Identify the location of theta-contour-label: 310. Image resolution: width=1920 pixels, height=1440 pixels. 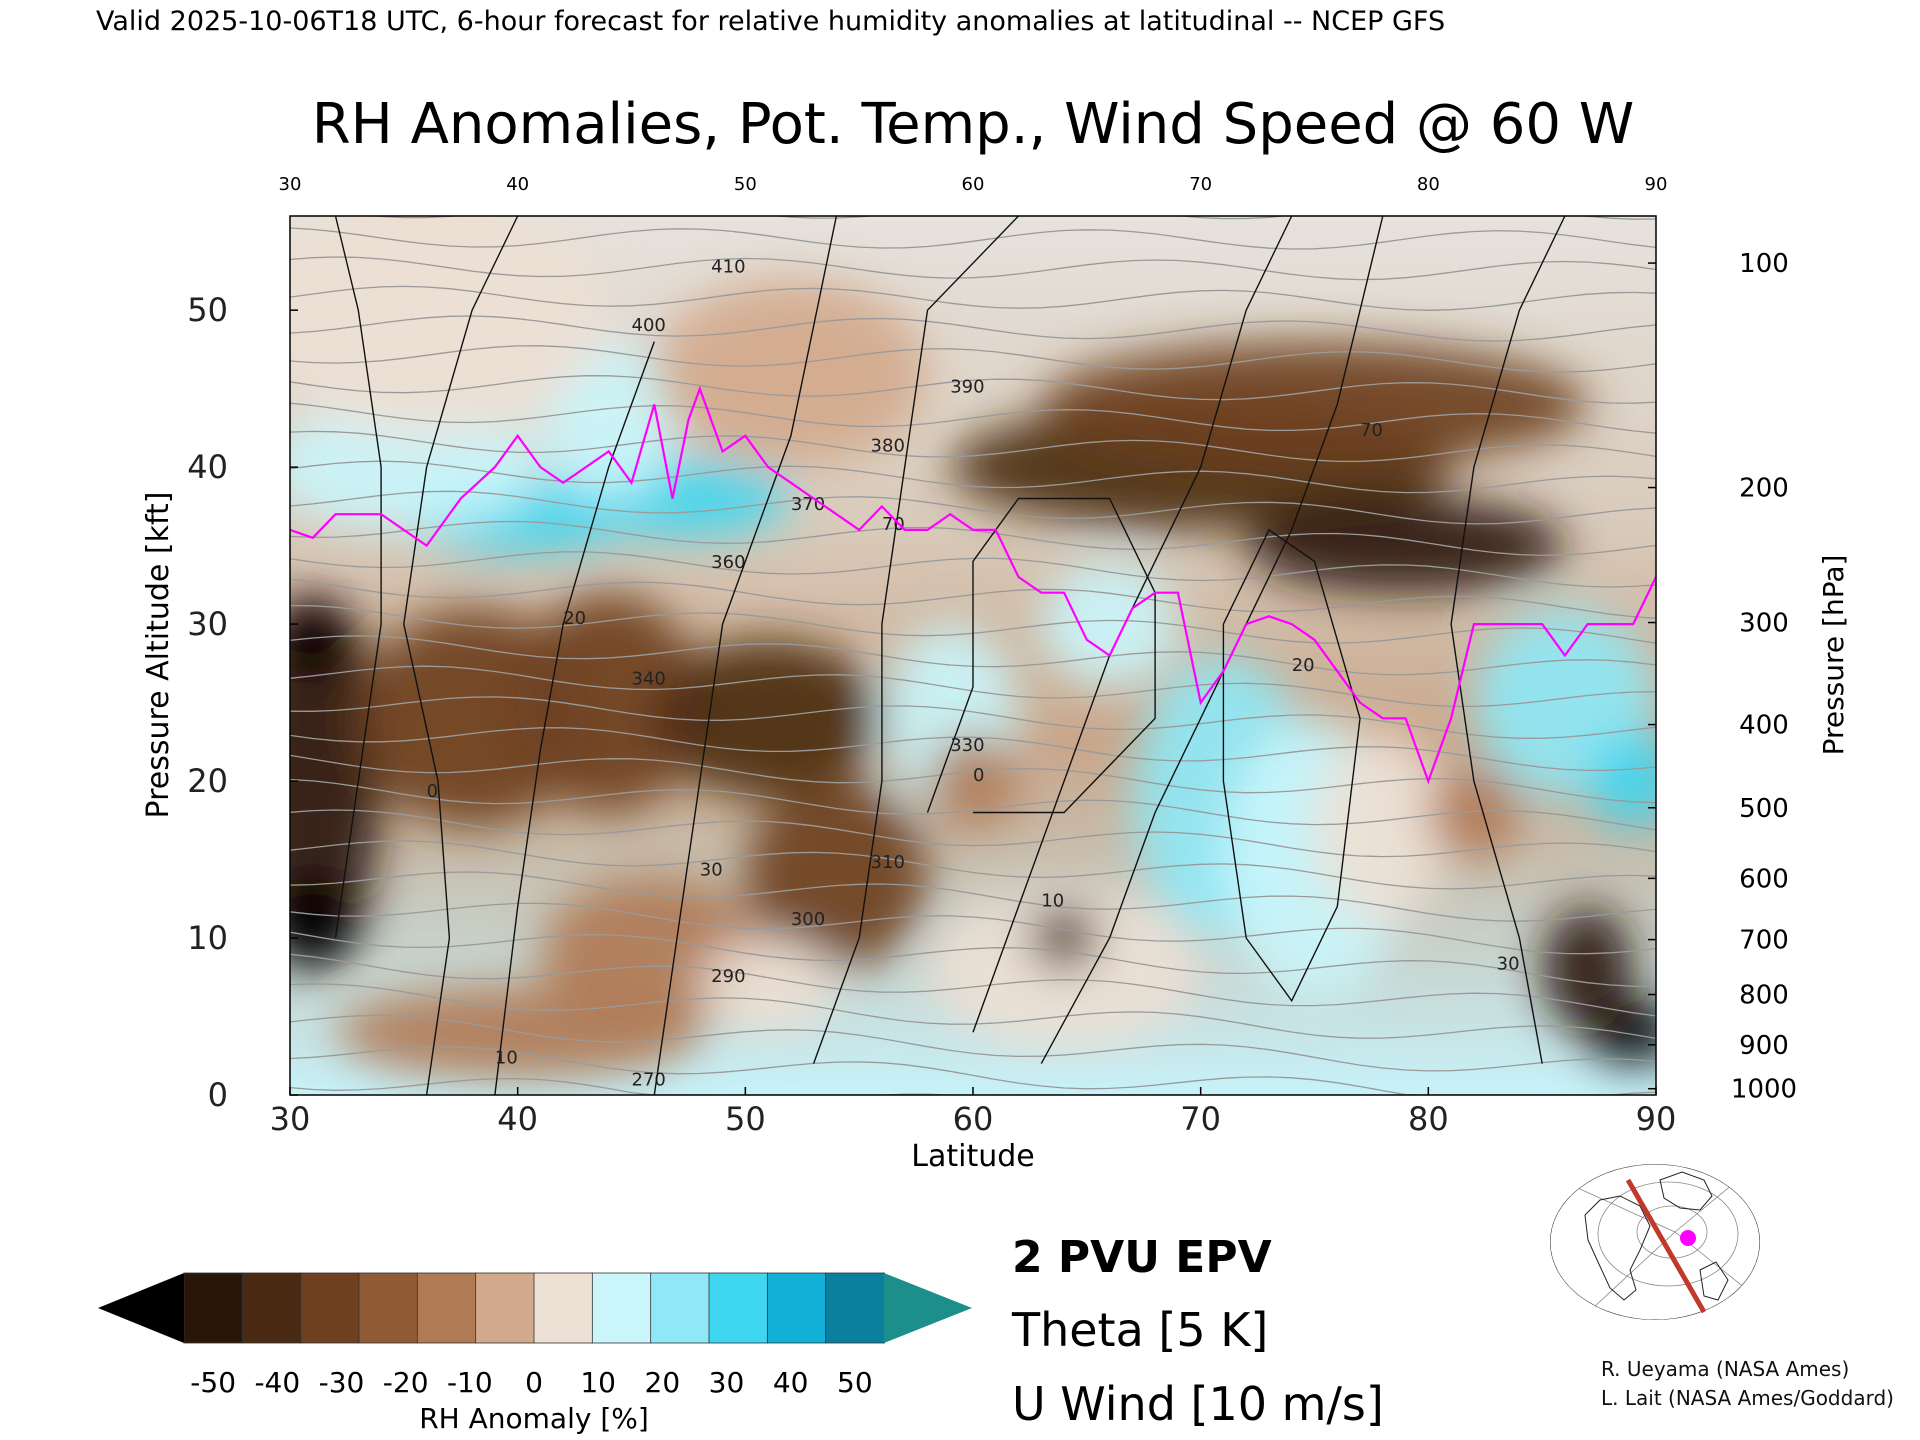
(888, 862).